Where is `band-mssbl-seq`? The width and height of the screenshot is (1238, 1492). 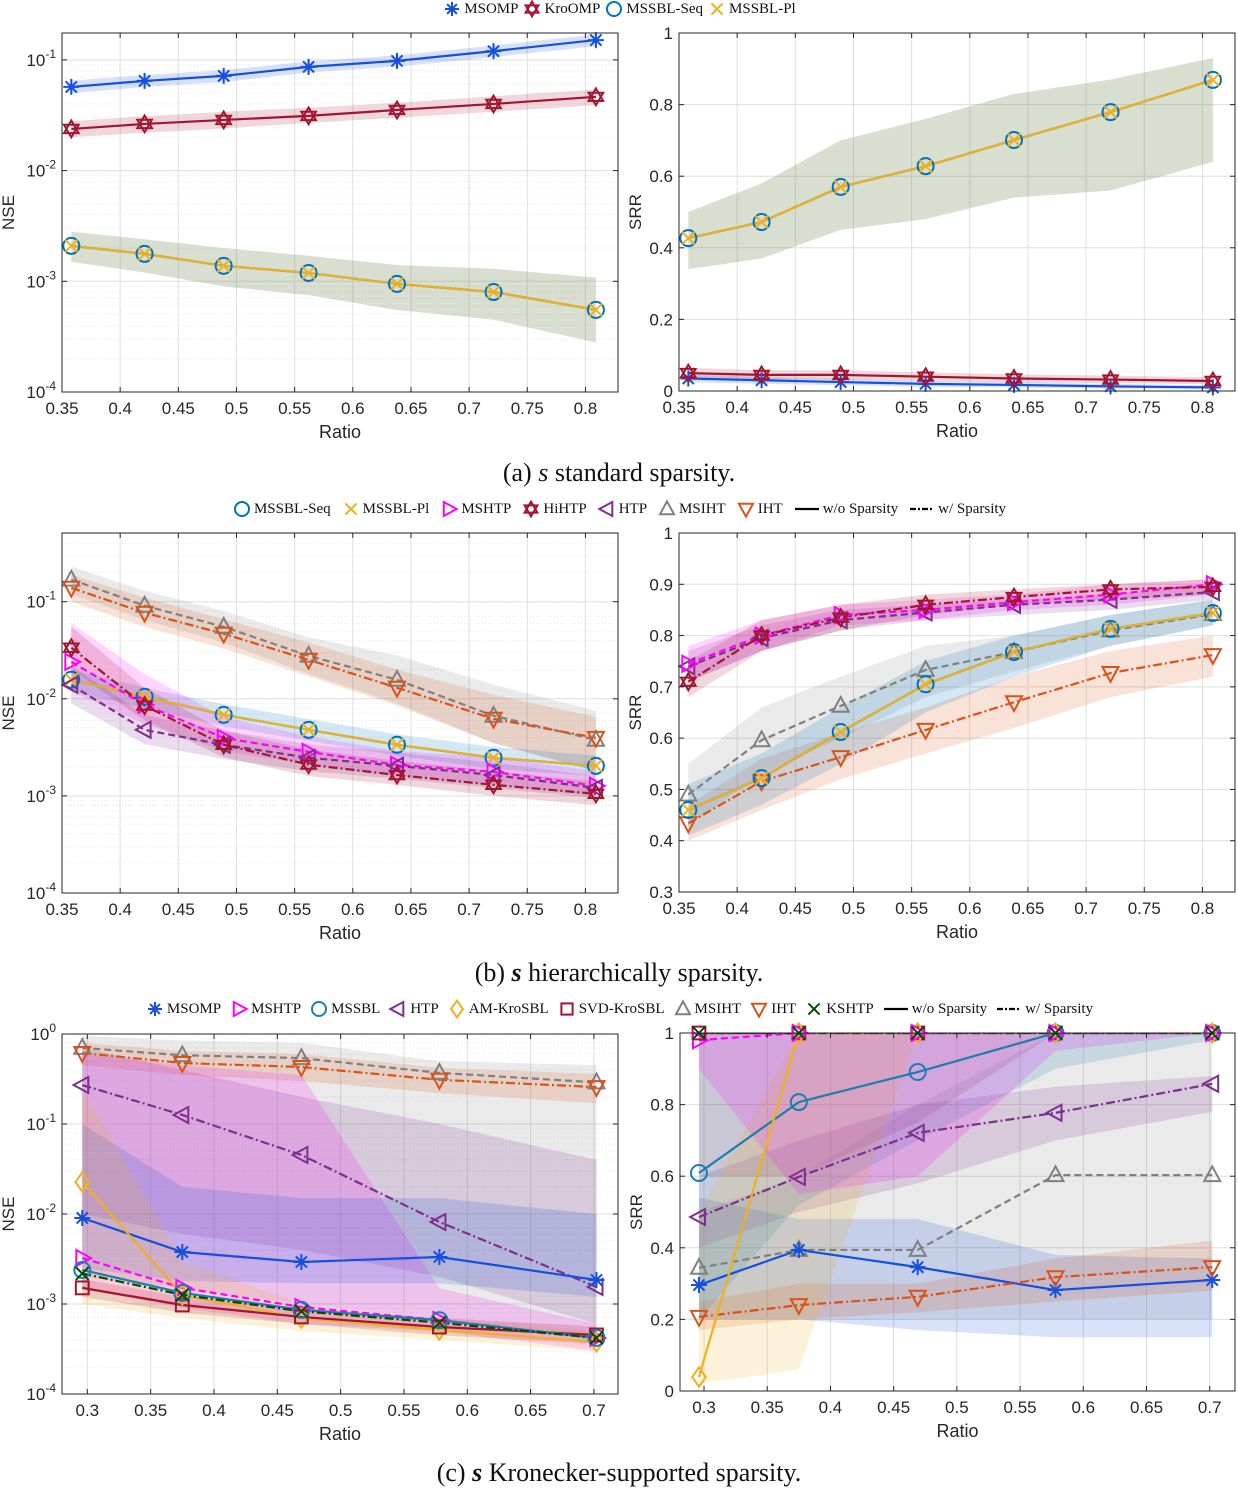
band-mssbl-seq is located at coordinates (950, 164).